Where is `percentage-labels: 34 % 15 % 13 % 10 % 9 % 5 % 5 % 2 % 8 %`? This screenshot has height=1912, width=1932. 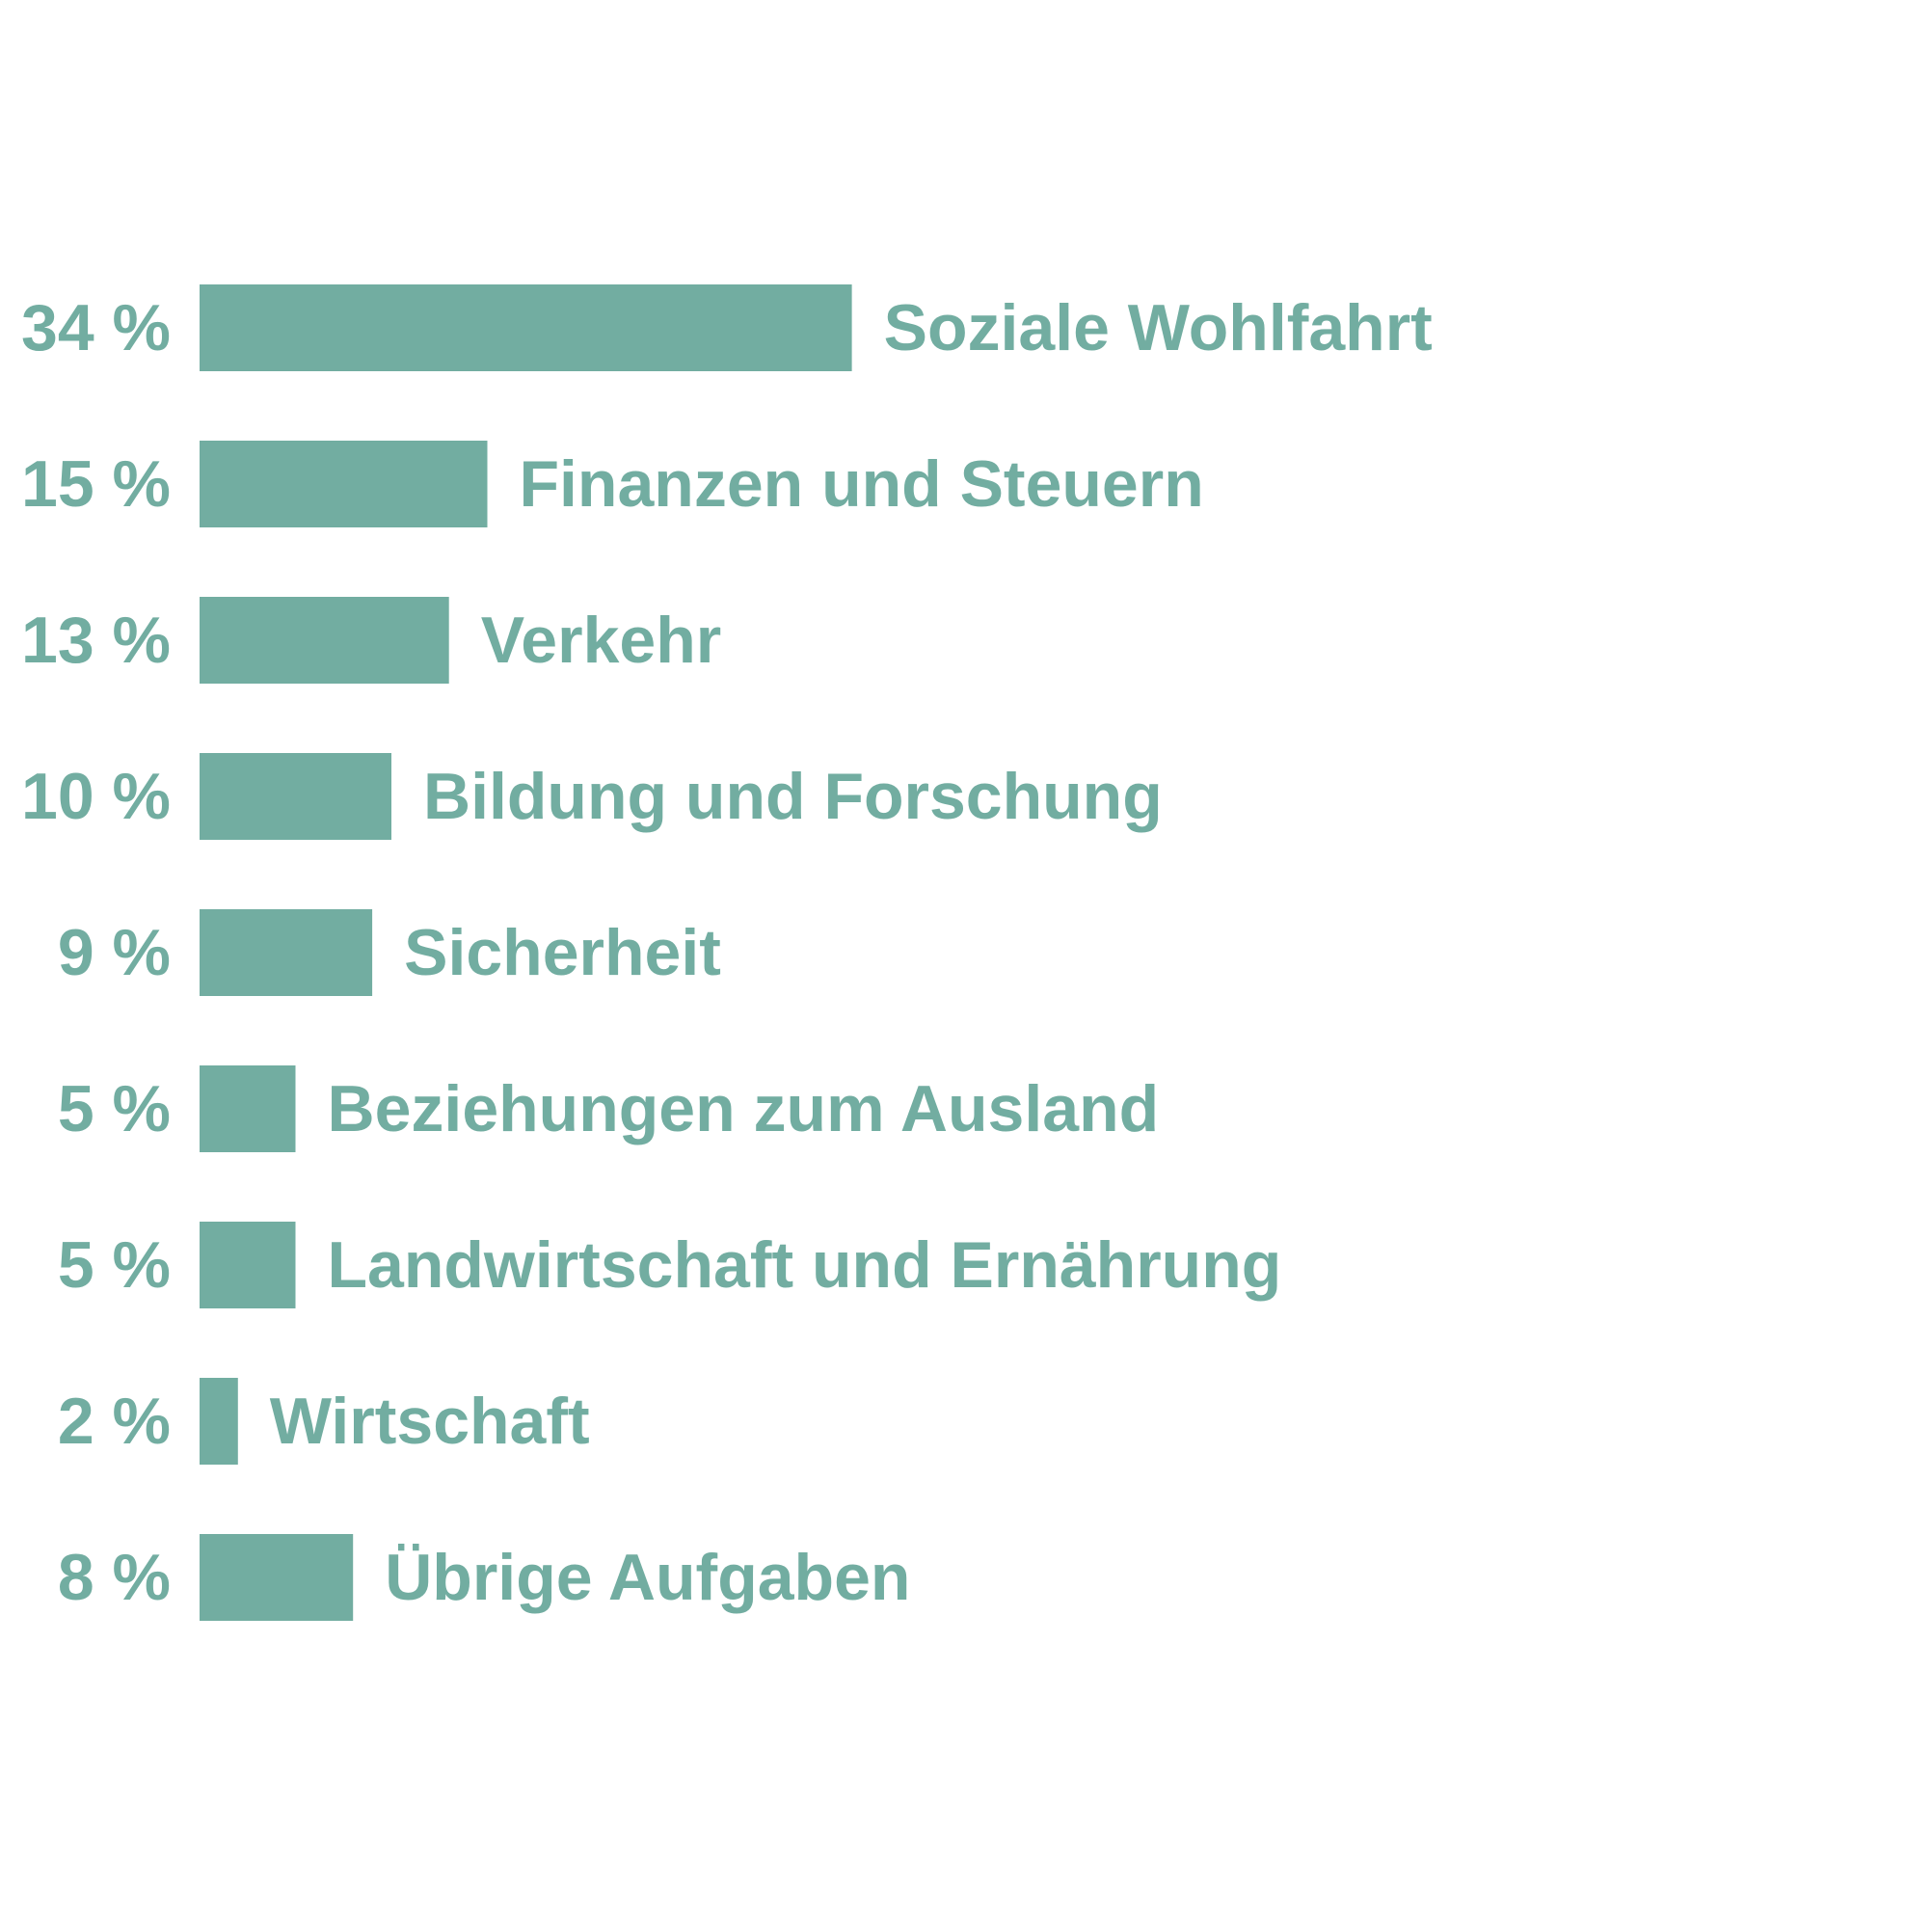
percentage-labels: 34 % 15 % 13 % 10 % 9 % 5 % 5 % 2 % 8 % is located at coordinates (96, 952).